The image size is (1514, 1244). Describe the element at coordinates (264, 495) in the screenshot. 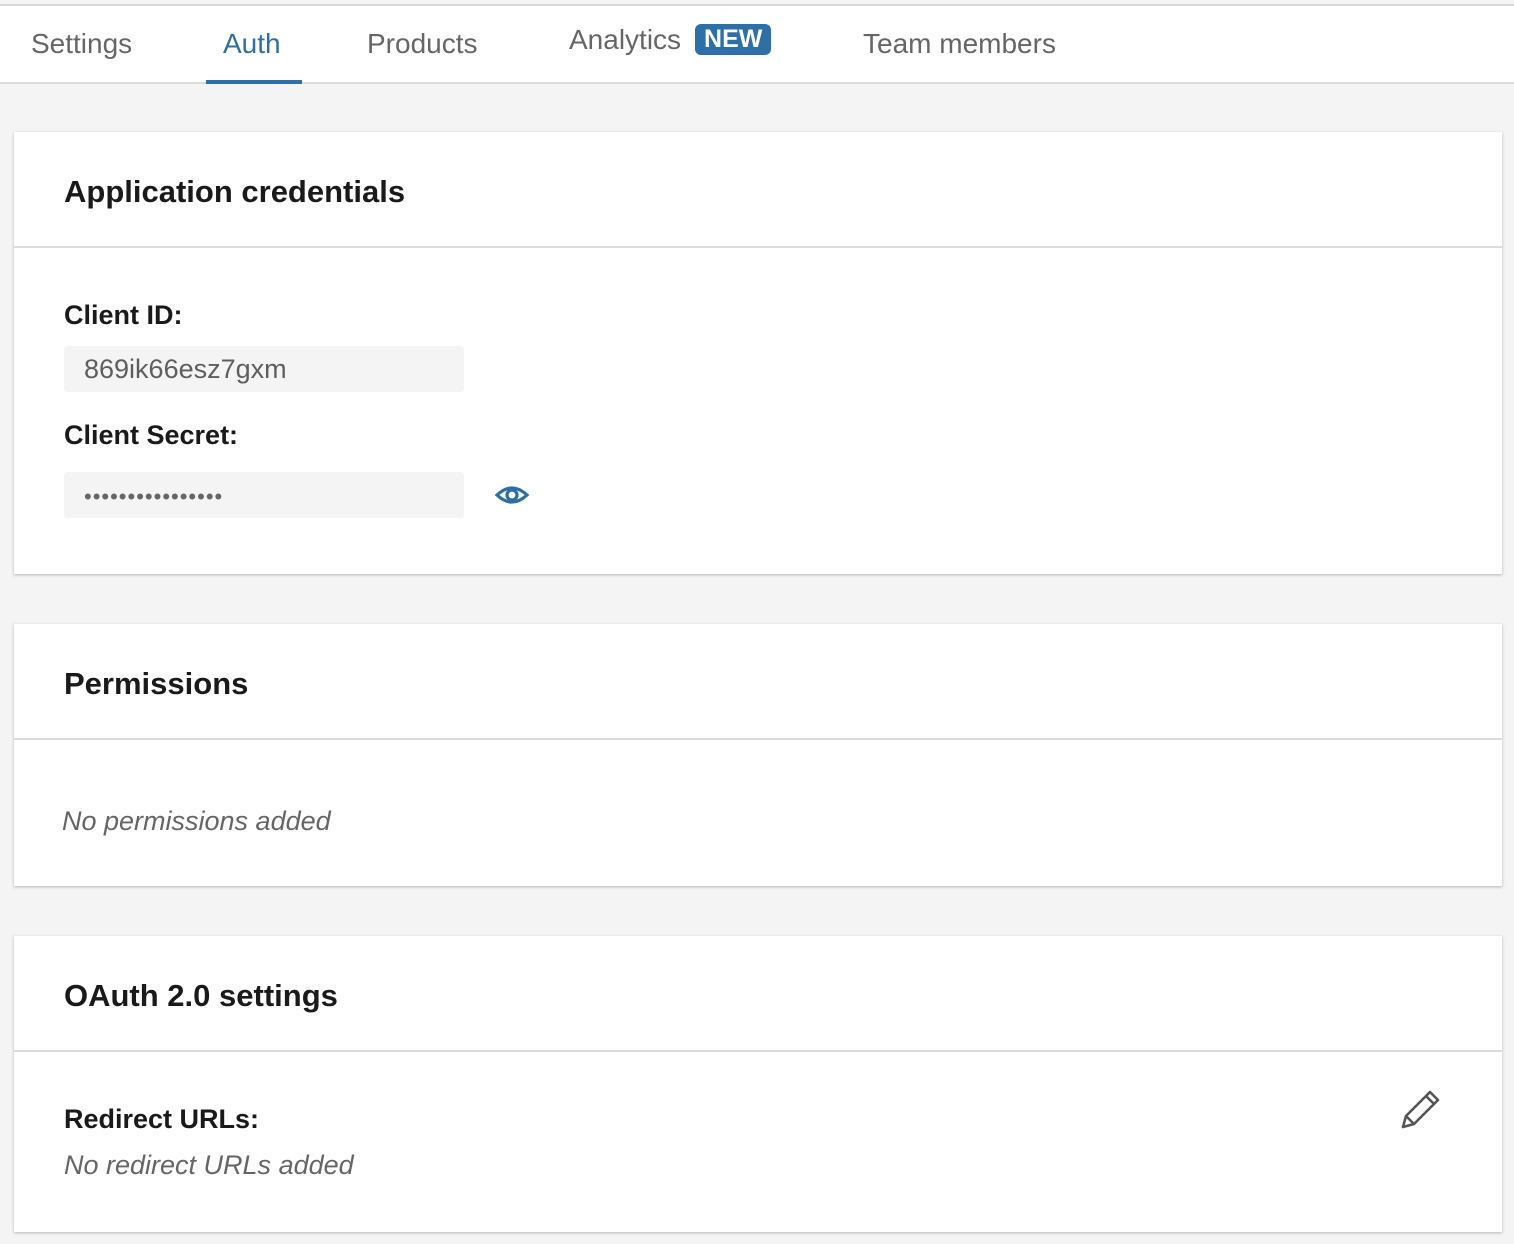

I see `client-secret-field: ••••••••••••••••` at that location.